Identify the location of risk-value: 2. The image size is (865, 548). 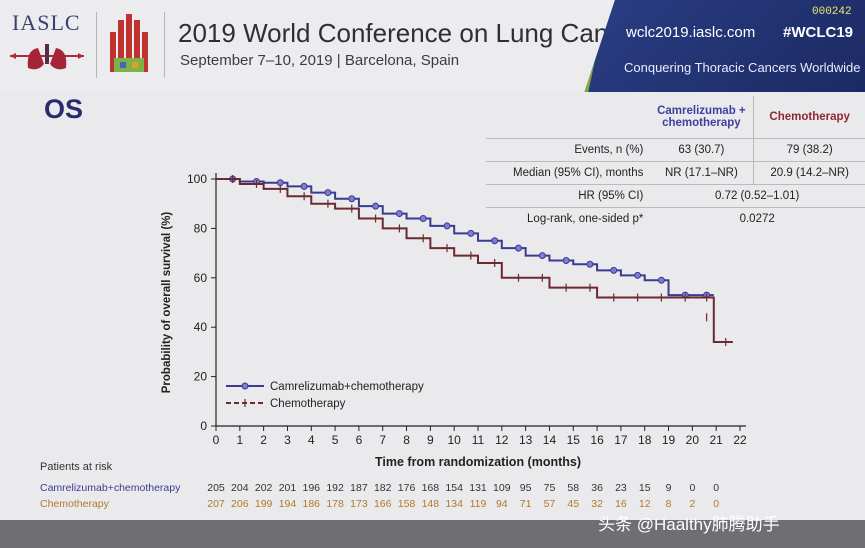
(692, 504).